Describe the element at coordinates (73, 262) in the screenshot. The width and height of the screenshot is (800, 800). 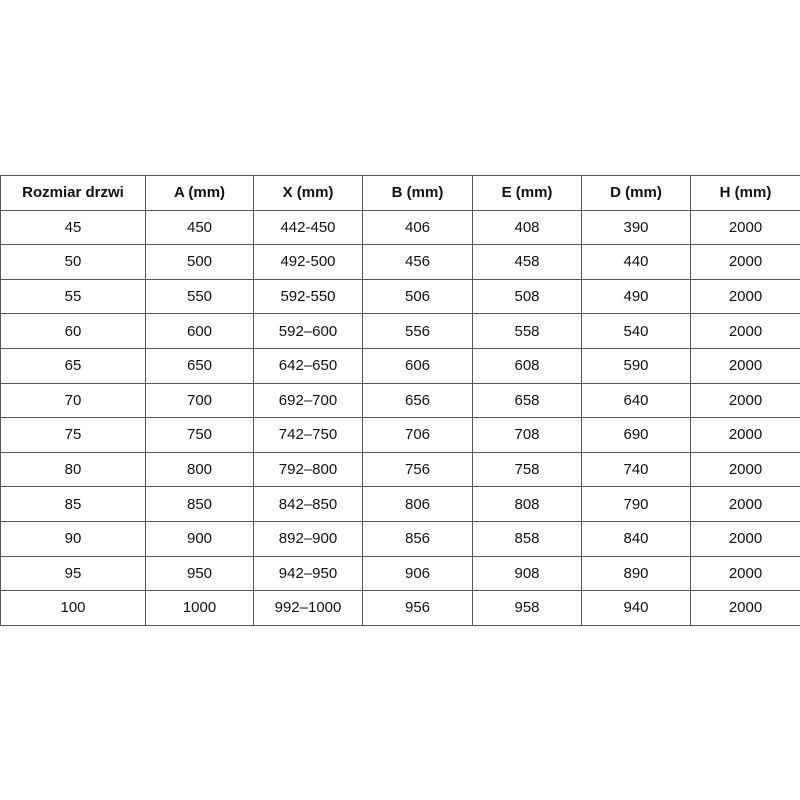
I see `table-cell: 50` at that location.